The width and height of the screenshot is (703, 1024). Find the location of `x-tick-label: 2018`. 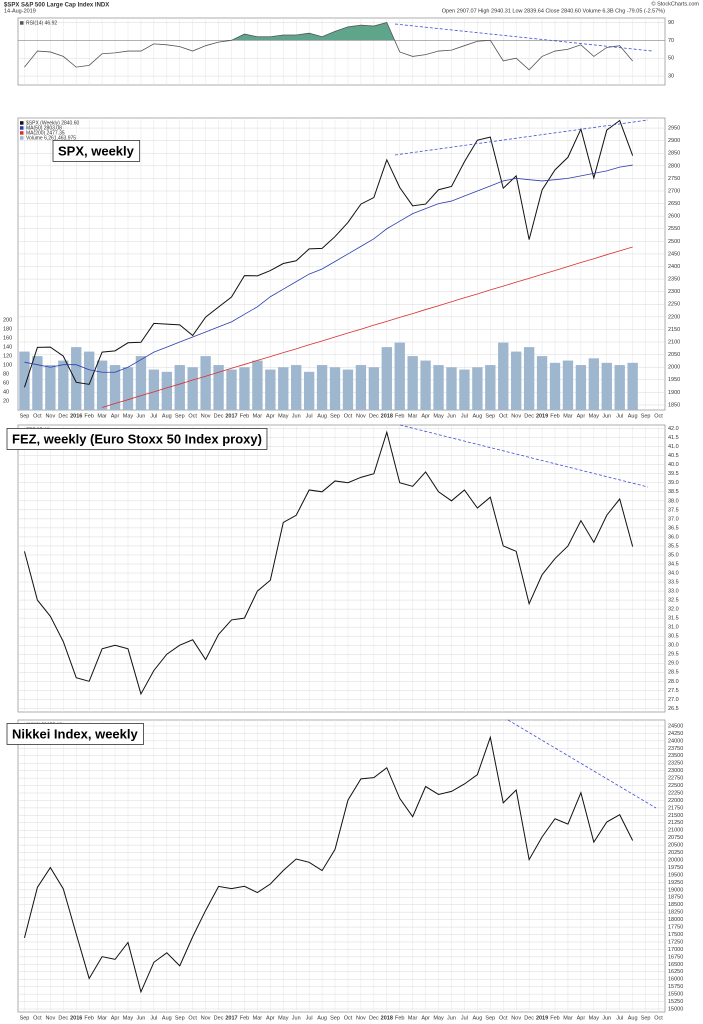

x-tick-label: 2018 is located at coordinates (387, 416).